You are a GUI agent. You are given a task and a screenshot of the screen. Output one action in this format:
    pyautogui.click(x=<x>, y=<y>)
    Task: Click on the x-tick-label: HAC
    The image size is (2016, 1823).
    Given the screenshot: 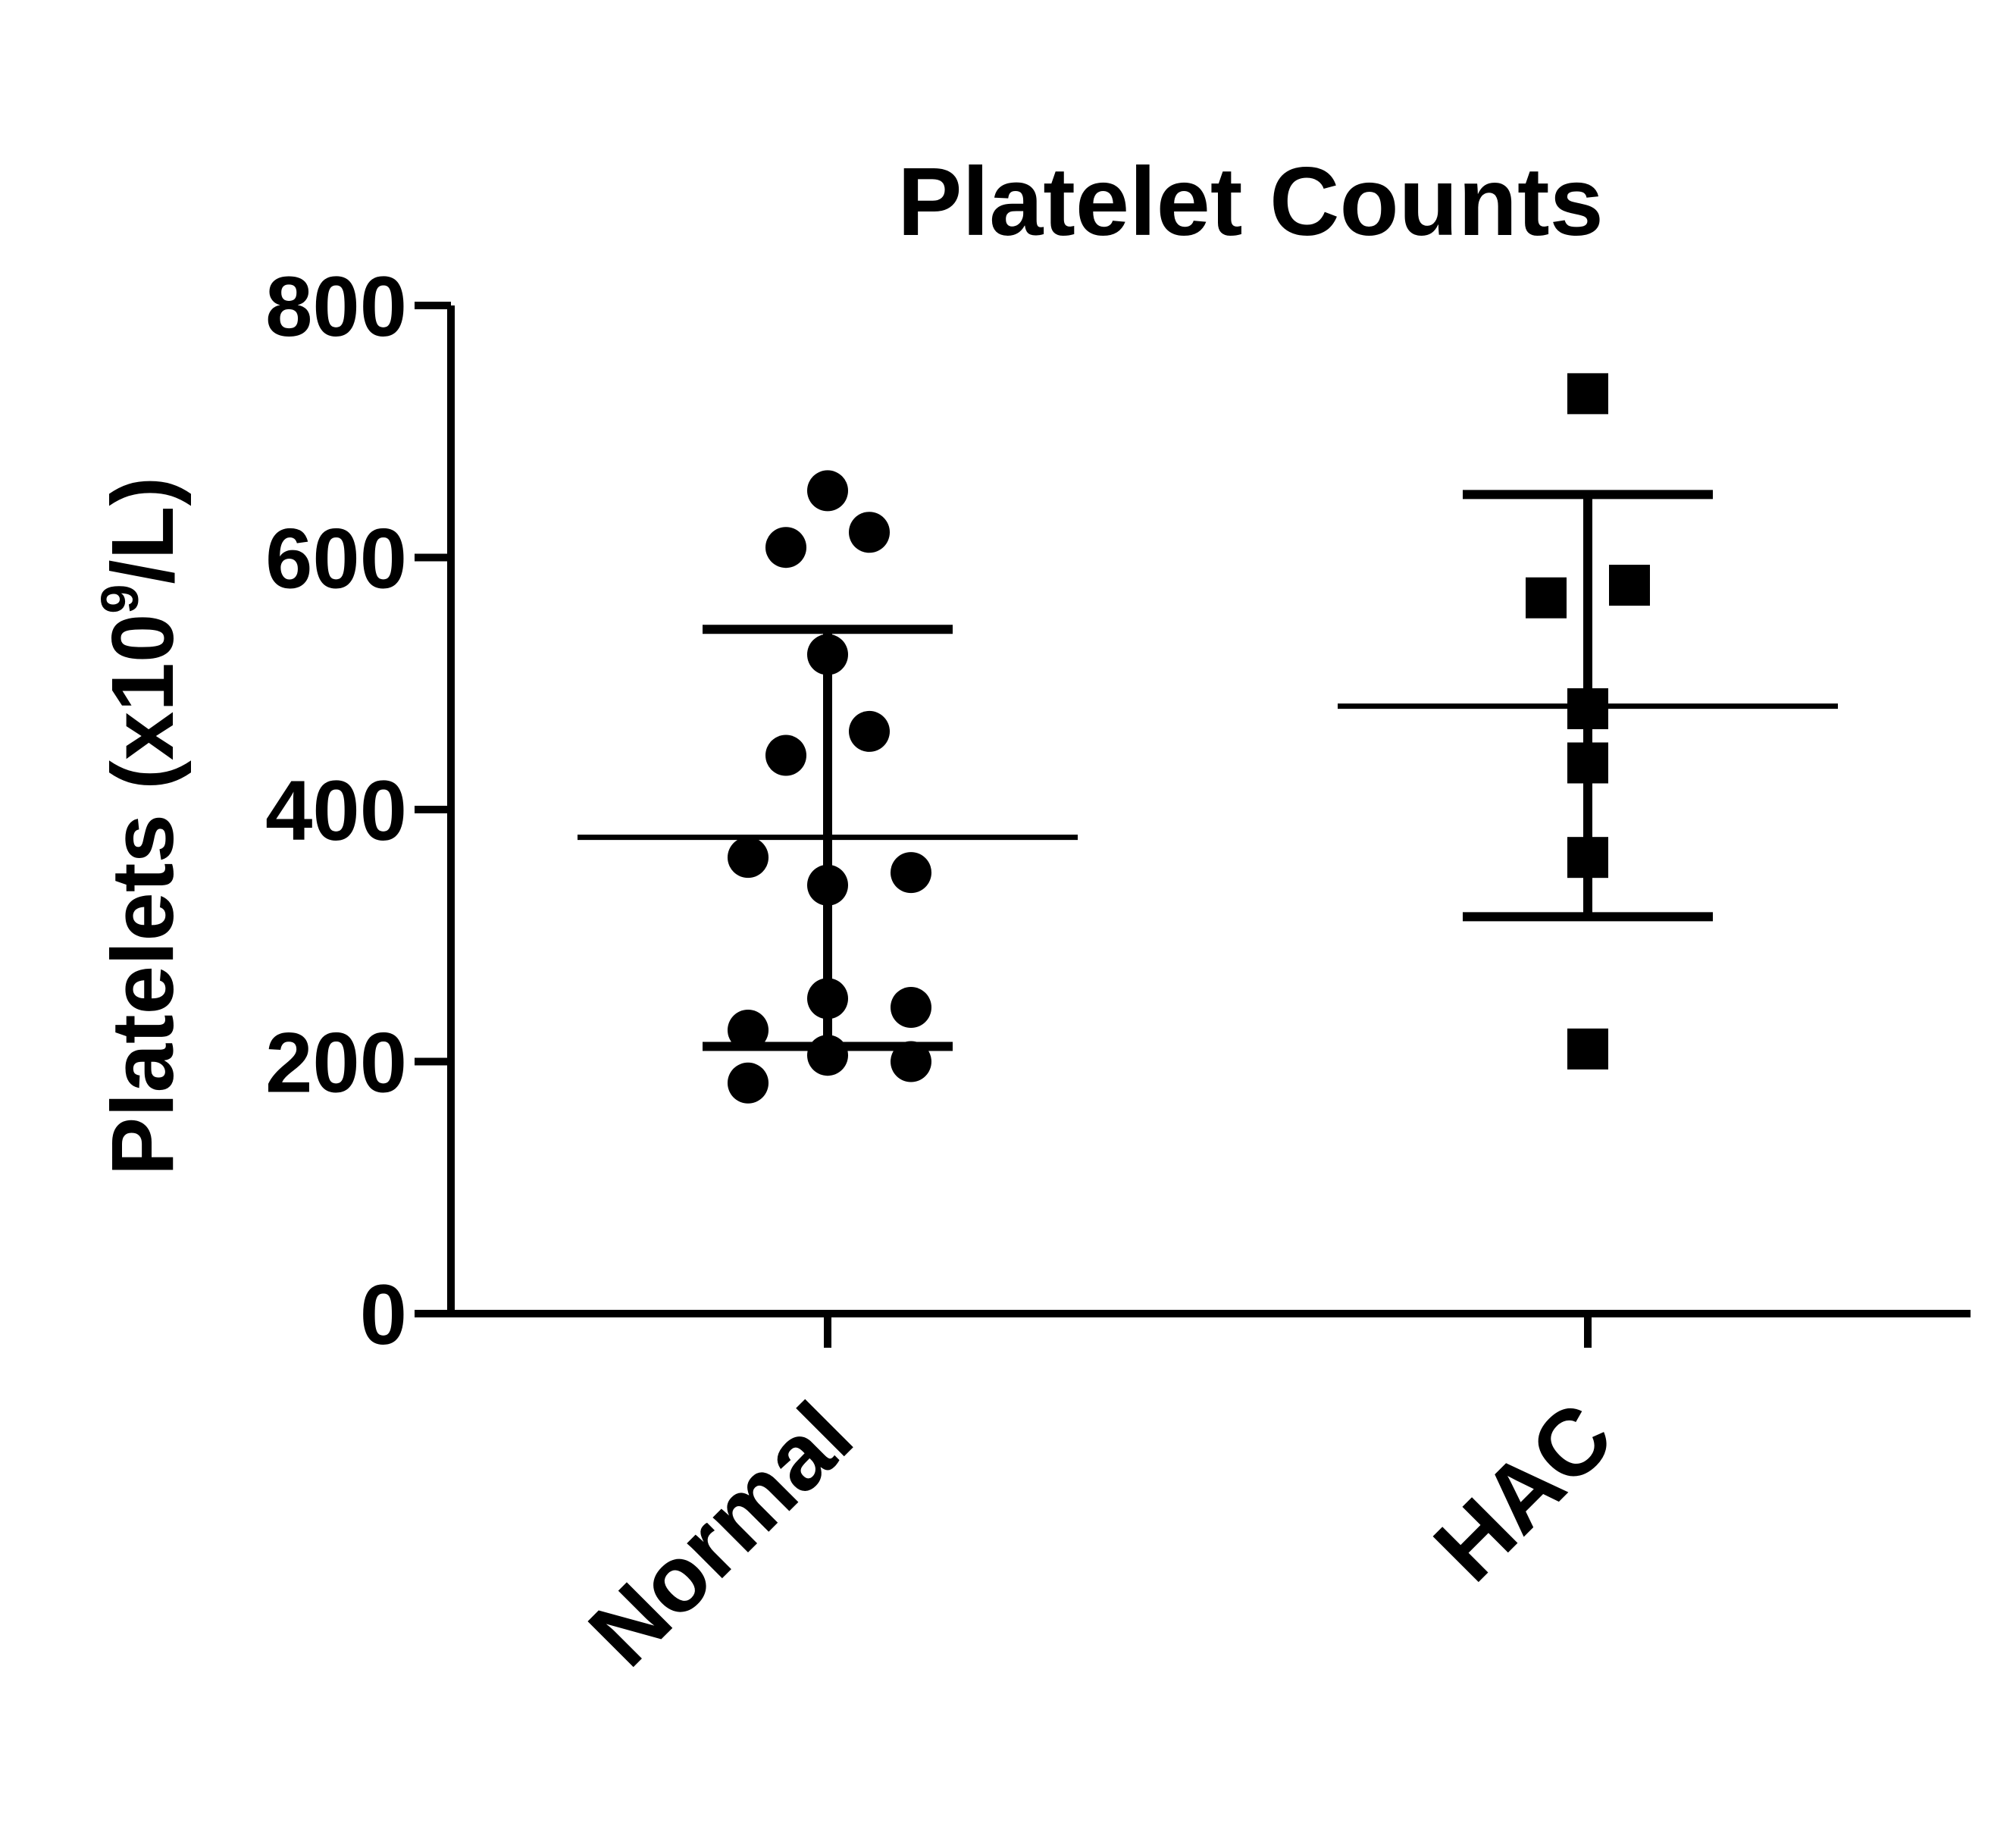 What is the action you would take?
    pyautogui.click(x=1524, y=1492)
    